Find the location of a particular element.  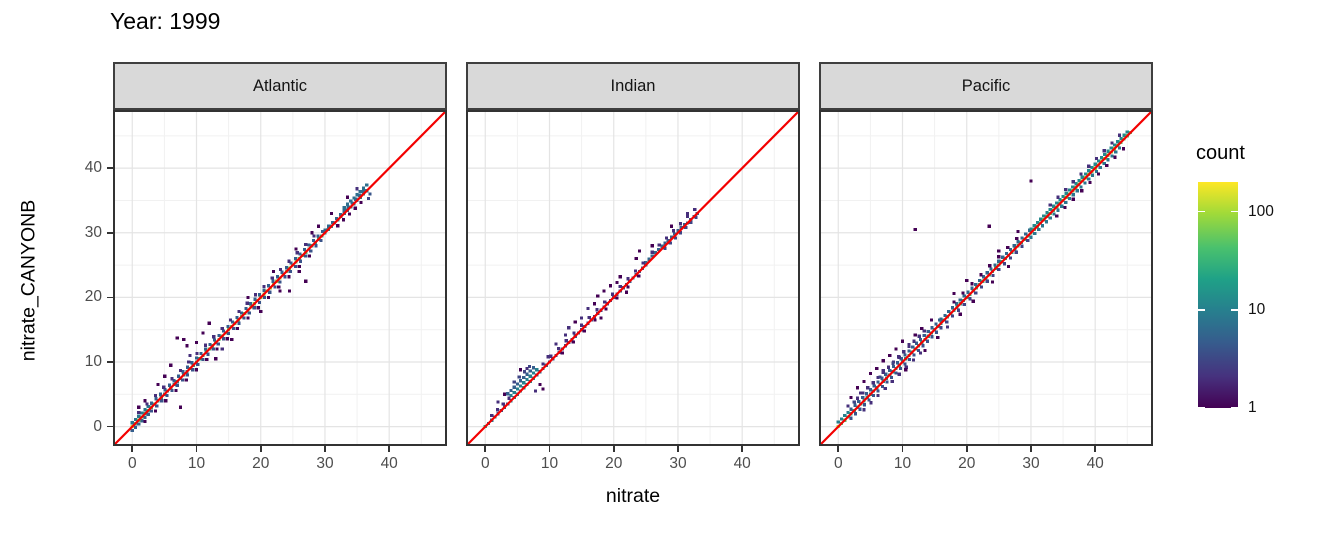

facet-strip-label: Indian is located at coordinates (633, 85).